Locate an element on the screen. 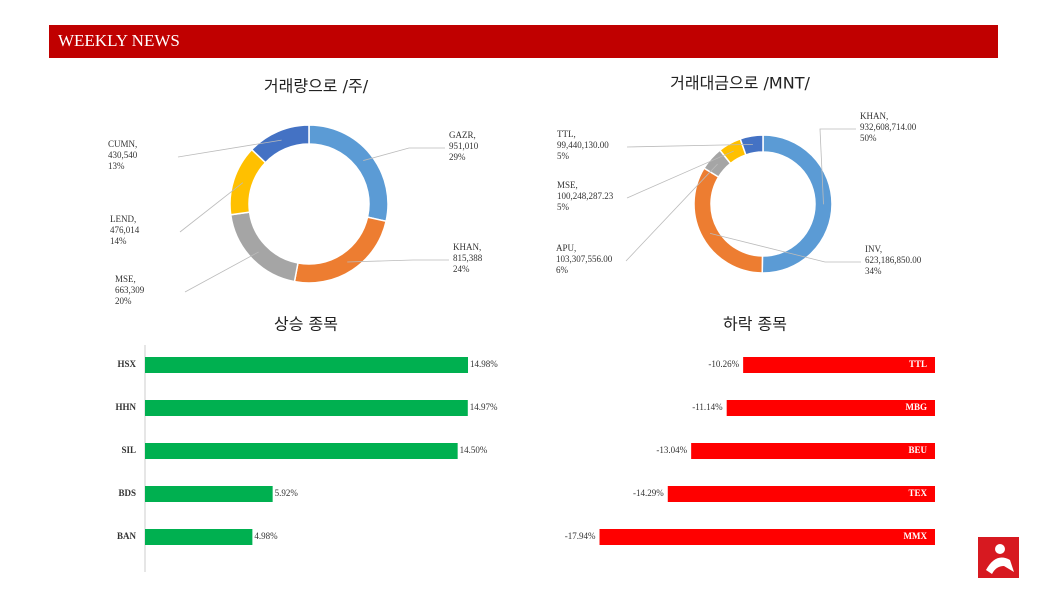 This screenshot has height=591, width=1049. data-label-percent: 6% is located at coordinates (562, 270).